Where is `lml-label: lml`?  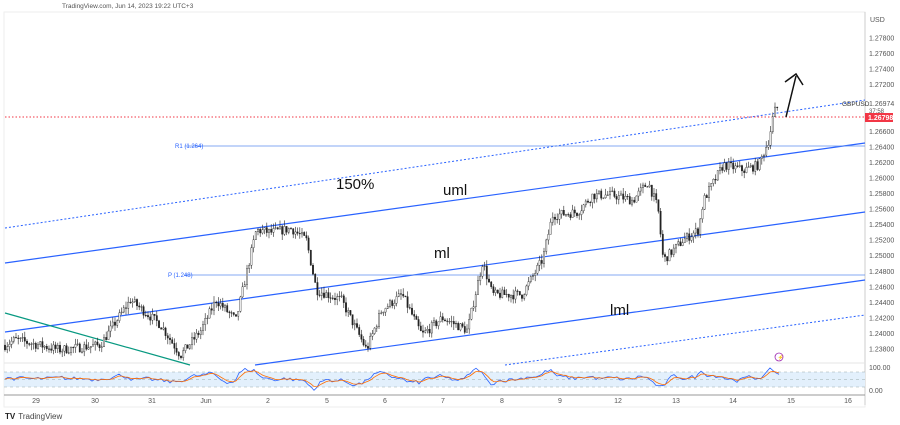 lml-label: lml is located at coordinates (619, 310).